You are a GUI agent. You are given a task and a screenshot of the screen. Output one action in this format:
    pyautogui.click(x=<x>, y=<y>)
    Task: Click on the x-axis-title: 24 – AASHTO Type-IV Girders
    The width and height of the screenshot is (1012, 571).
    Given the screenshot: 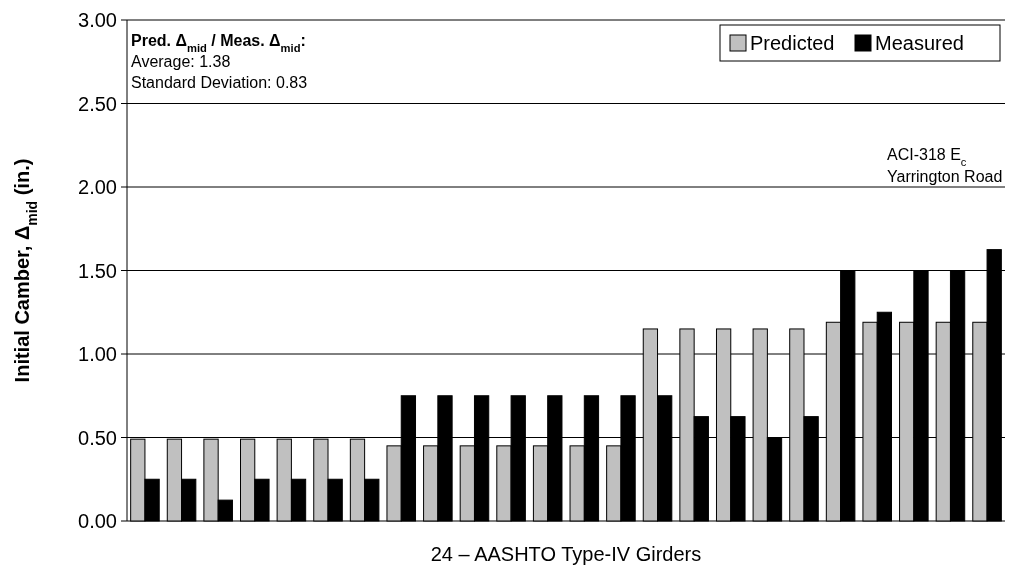 What is the action you would take?
    pyautogui.click(x=566, y=554)
    